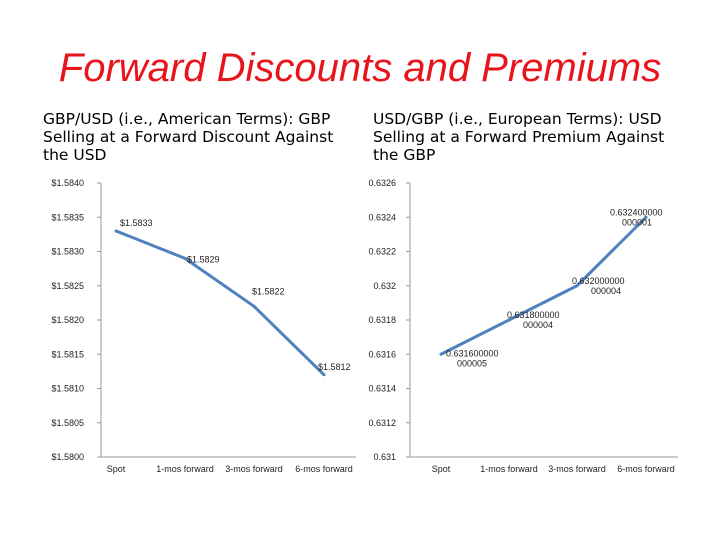 Image resolution: width=720 pixels, height=540 pixels. I want to click on left-data-label: $1.5829, so click(203, 259).